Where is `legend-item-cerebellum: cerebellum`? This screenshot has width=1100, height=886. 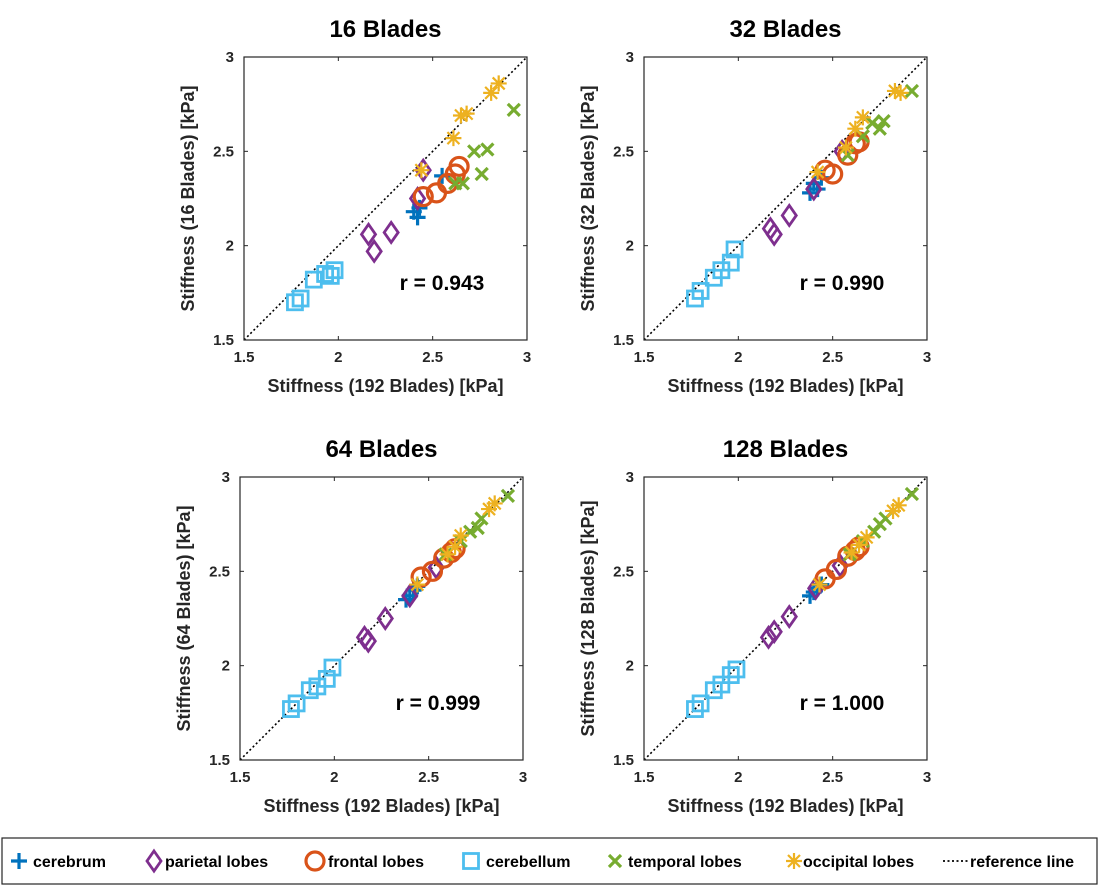 legend-item-cerebellum: cerebellum is located at coordinates (516, 861).